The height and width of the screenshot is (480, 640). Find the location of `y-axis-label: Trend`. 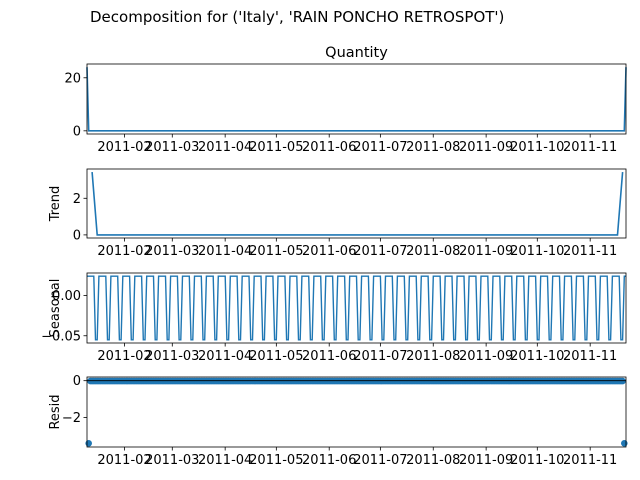

y-axis-label: Trend is located at coordinates (55, 204).